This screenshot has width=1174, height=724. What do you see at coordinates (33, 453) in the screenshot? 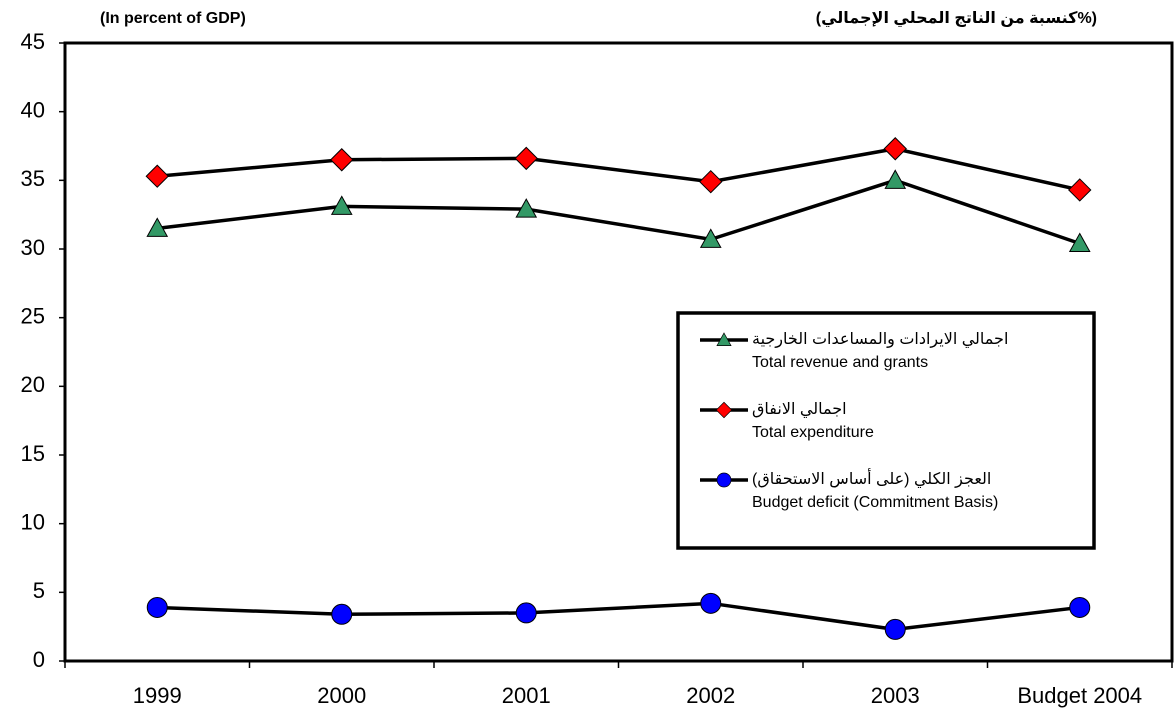
I see `y-tick-label: 15` at bounding box center [33, 453].